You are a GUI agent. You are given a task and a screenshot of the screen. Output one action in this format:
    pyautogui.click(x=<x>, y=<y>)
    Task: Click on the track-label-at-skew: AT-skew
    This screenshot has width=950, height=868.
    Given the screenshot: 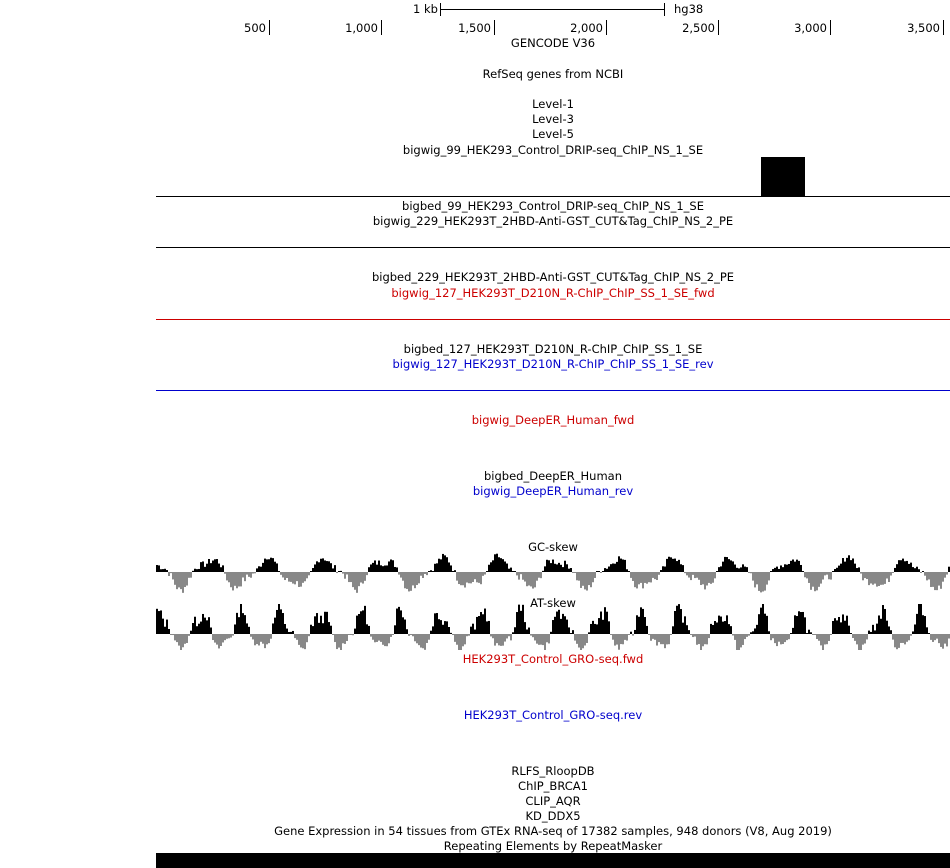 What is the action you would take?
    pyautogui.click(x=553, y=603)
    